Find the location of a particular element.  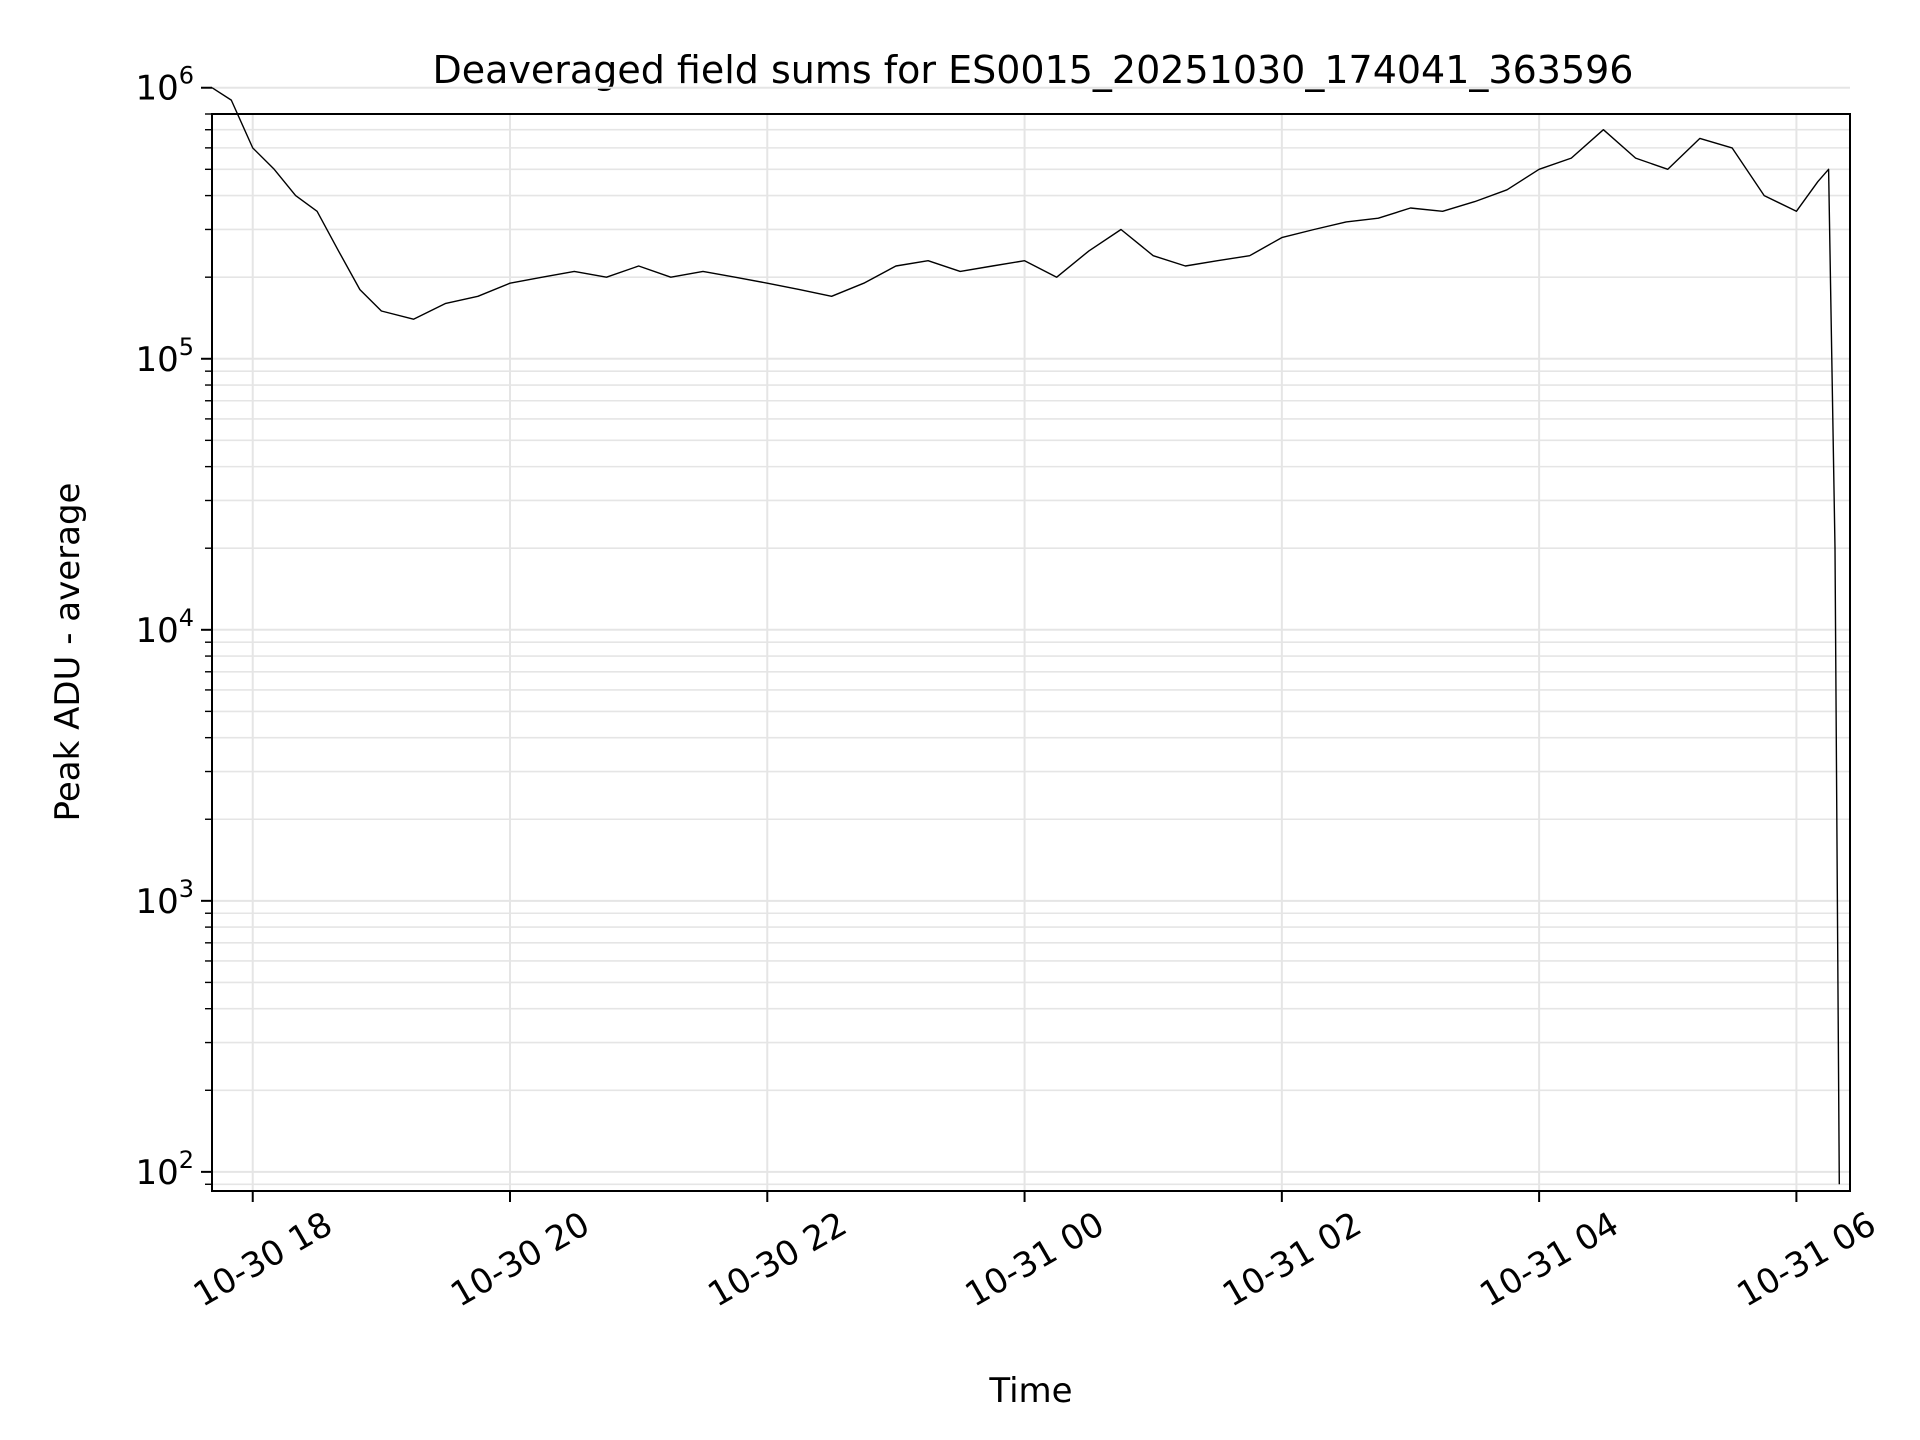

x-tick-label: 10-30 20 is located at coordinates (520, 1259).